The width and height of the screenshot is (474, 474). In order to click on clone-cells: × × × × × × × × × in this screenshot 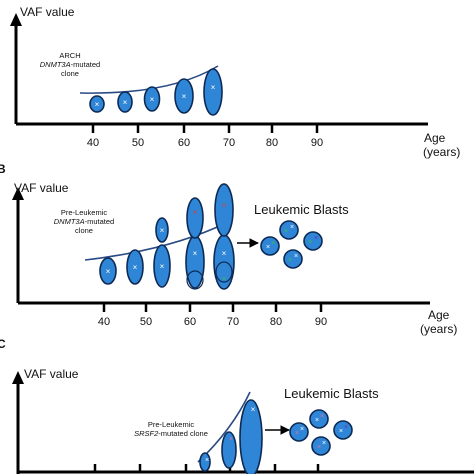, I will do `click(167, 236)`.